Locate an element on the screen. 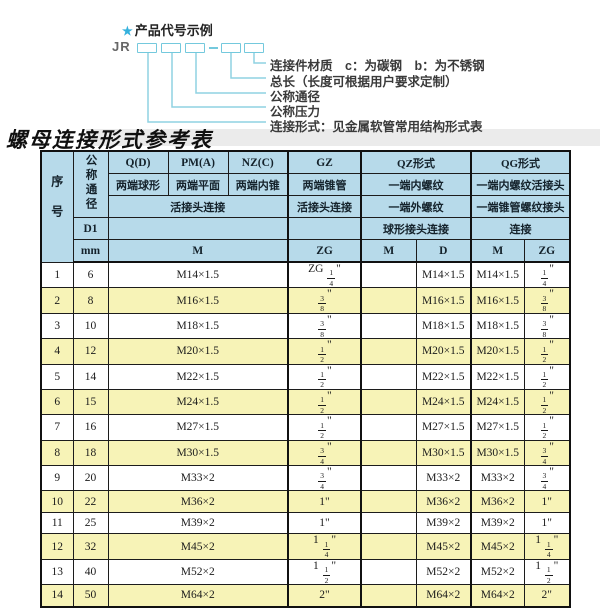 Image resolution: width=600 pixels, height=608 pixels. cell-qz-d: M45×2 is located at coordinates (443, 546).